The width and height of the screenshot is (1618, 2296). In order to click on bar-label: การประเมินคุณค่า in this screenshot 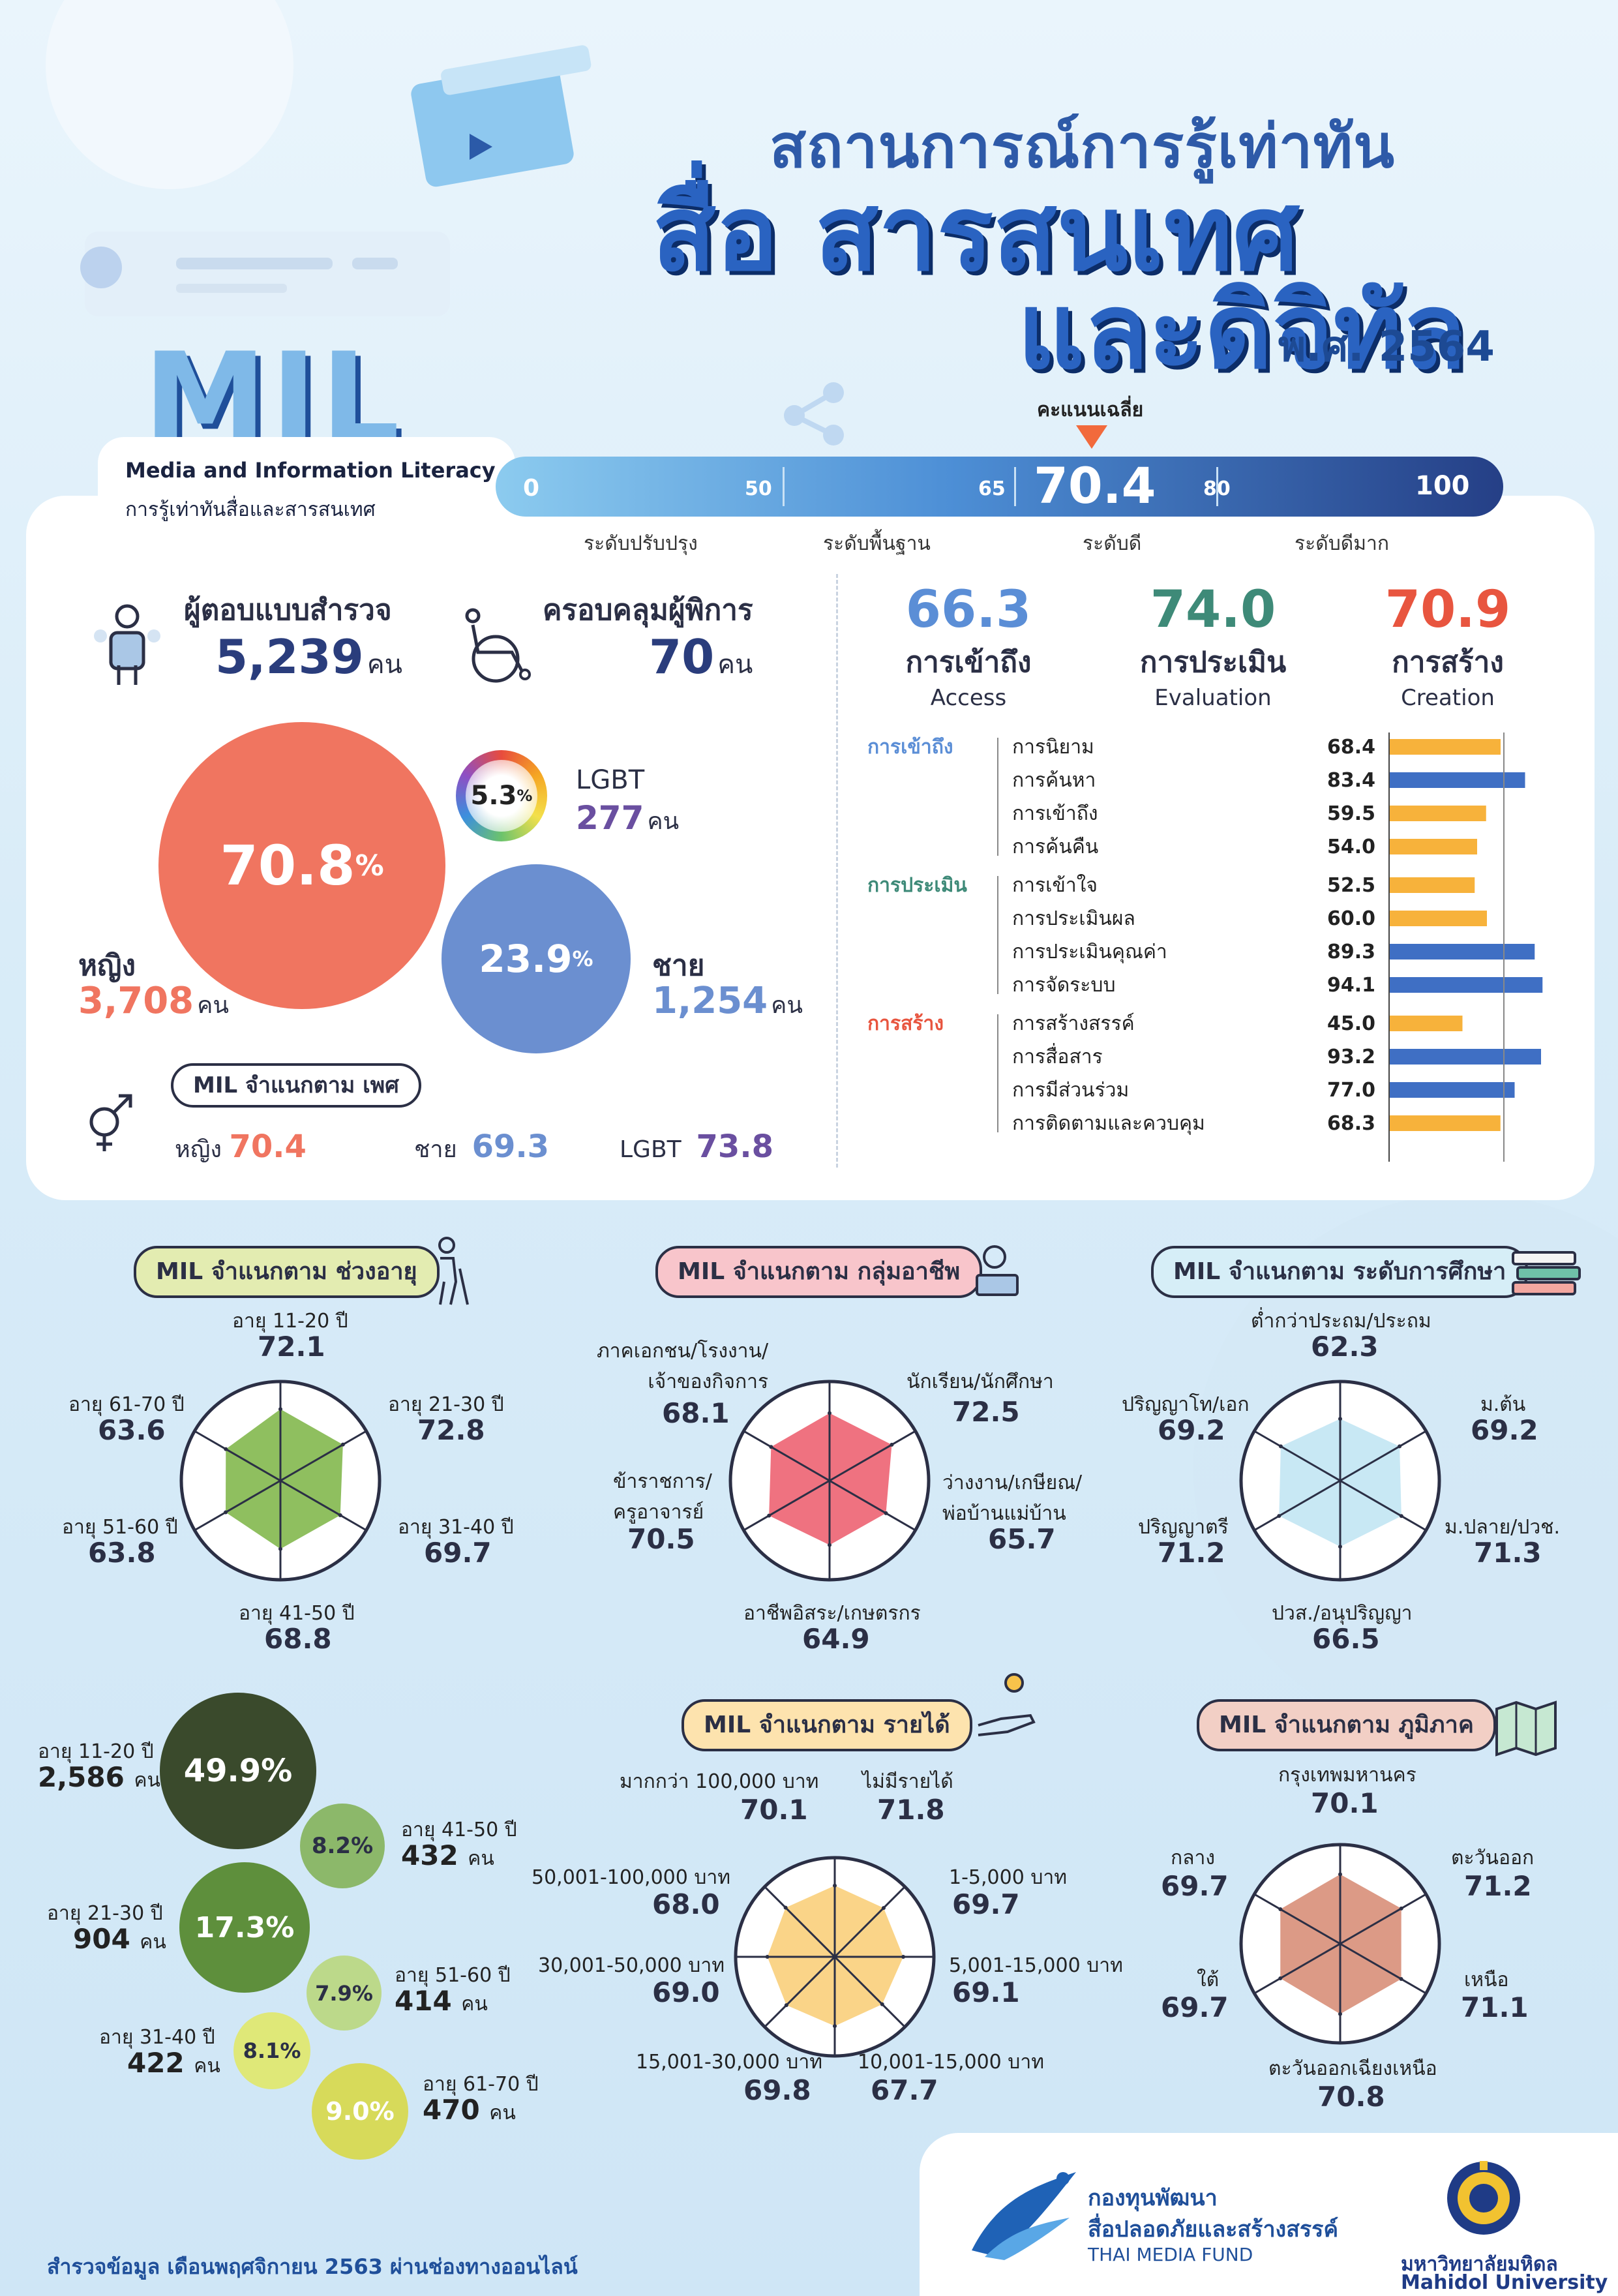, I will do `click(1089, 952)`.